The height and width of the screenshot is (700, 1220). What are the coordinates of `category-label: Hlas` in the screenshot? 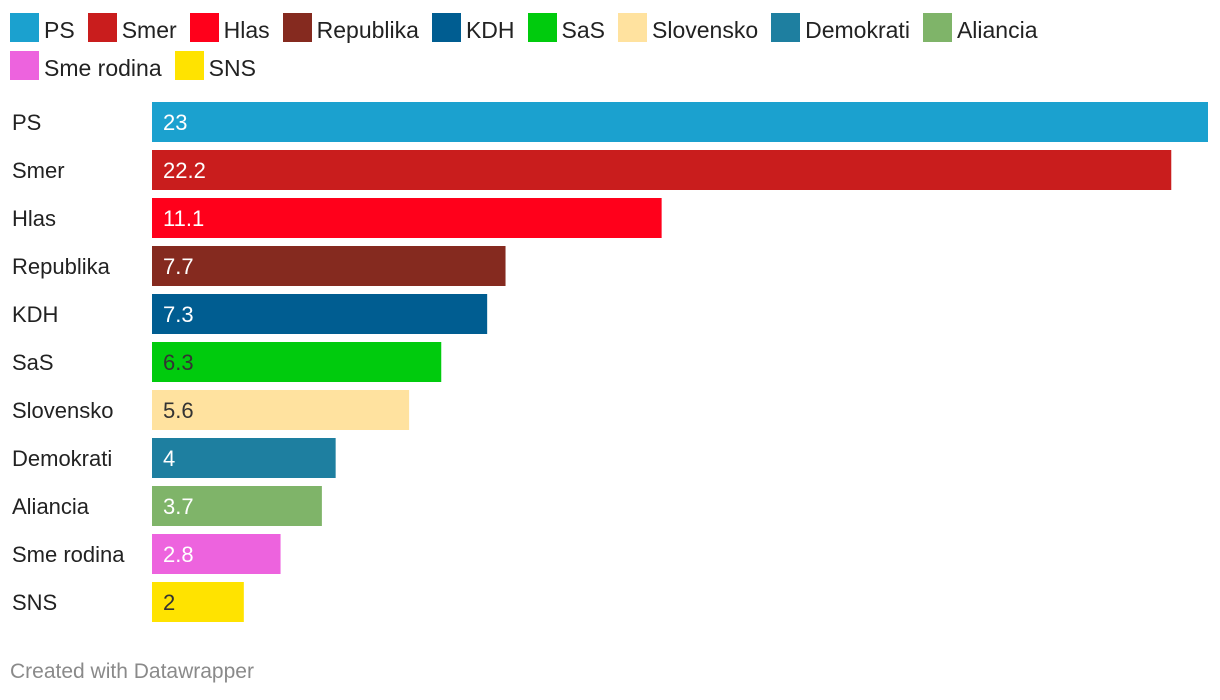 It's located at (34, 218).